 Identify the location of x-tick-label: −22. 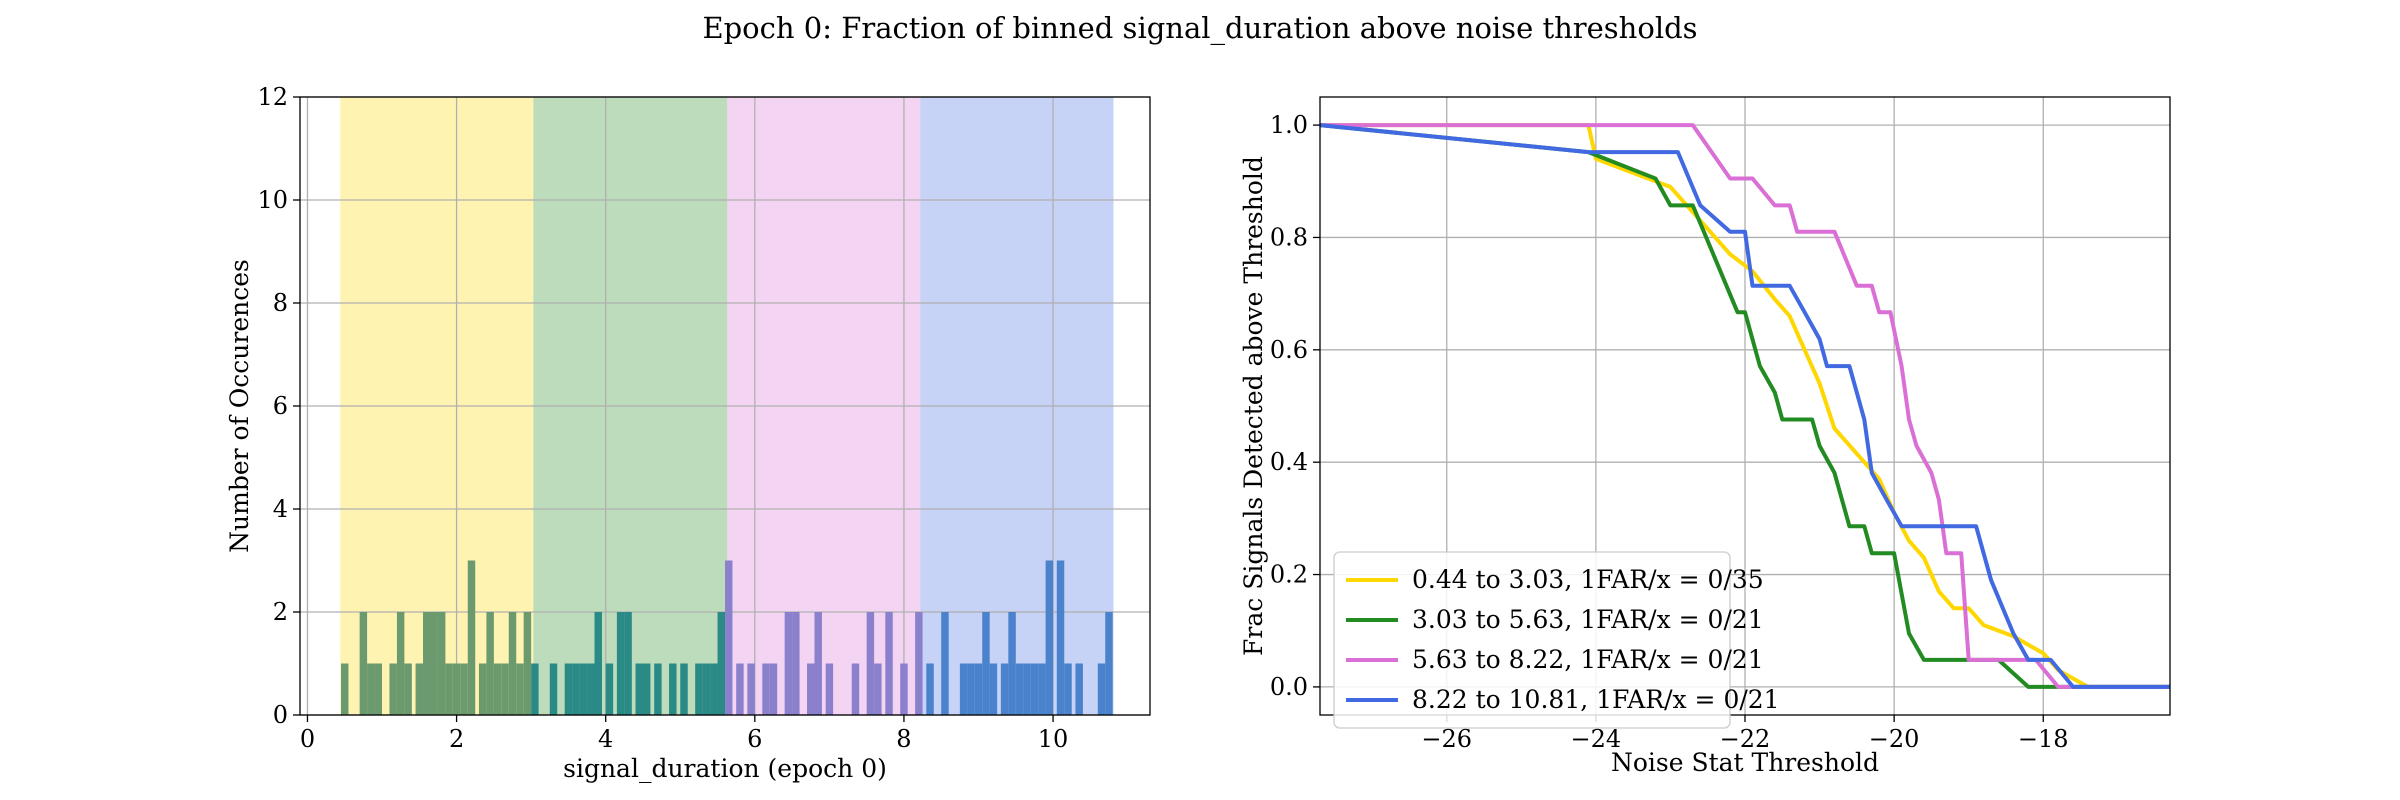
(1745, 739).